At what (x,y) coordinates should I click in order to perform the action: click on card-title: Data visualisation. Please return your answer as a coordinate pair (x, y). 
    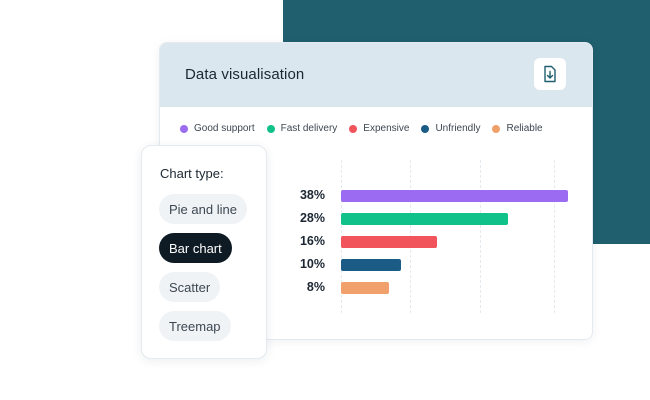
    Looking at the image, I should click on (245, 74).